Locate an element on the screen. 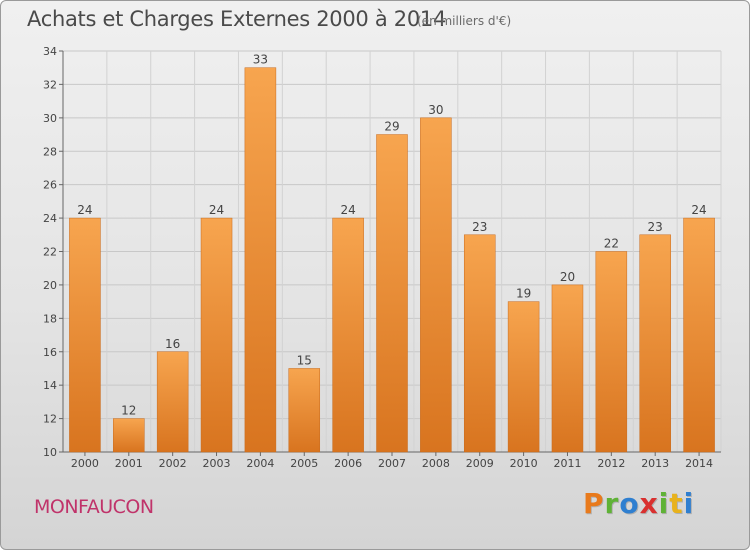 The height and width of the screenshot is (550, 750). x-tick-label: 2011 is located at coordinates (567, 463).